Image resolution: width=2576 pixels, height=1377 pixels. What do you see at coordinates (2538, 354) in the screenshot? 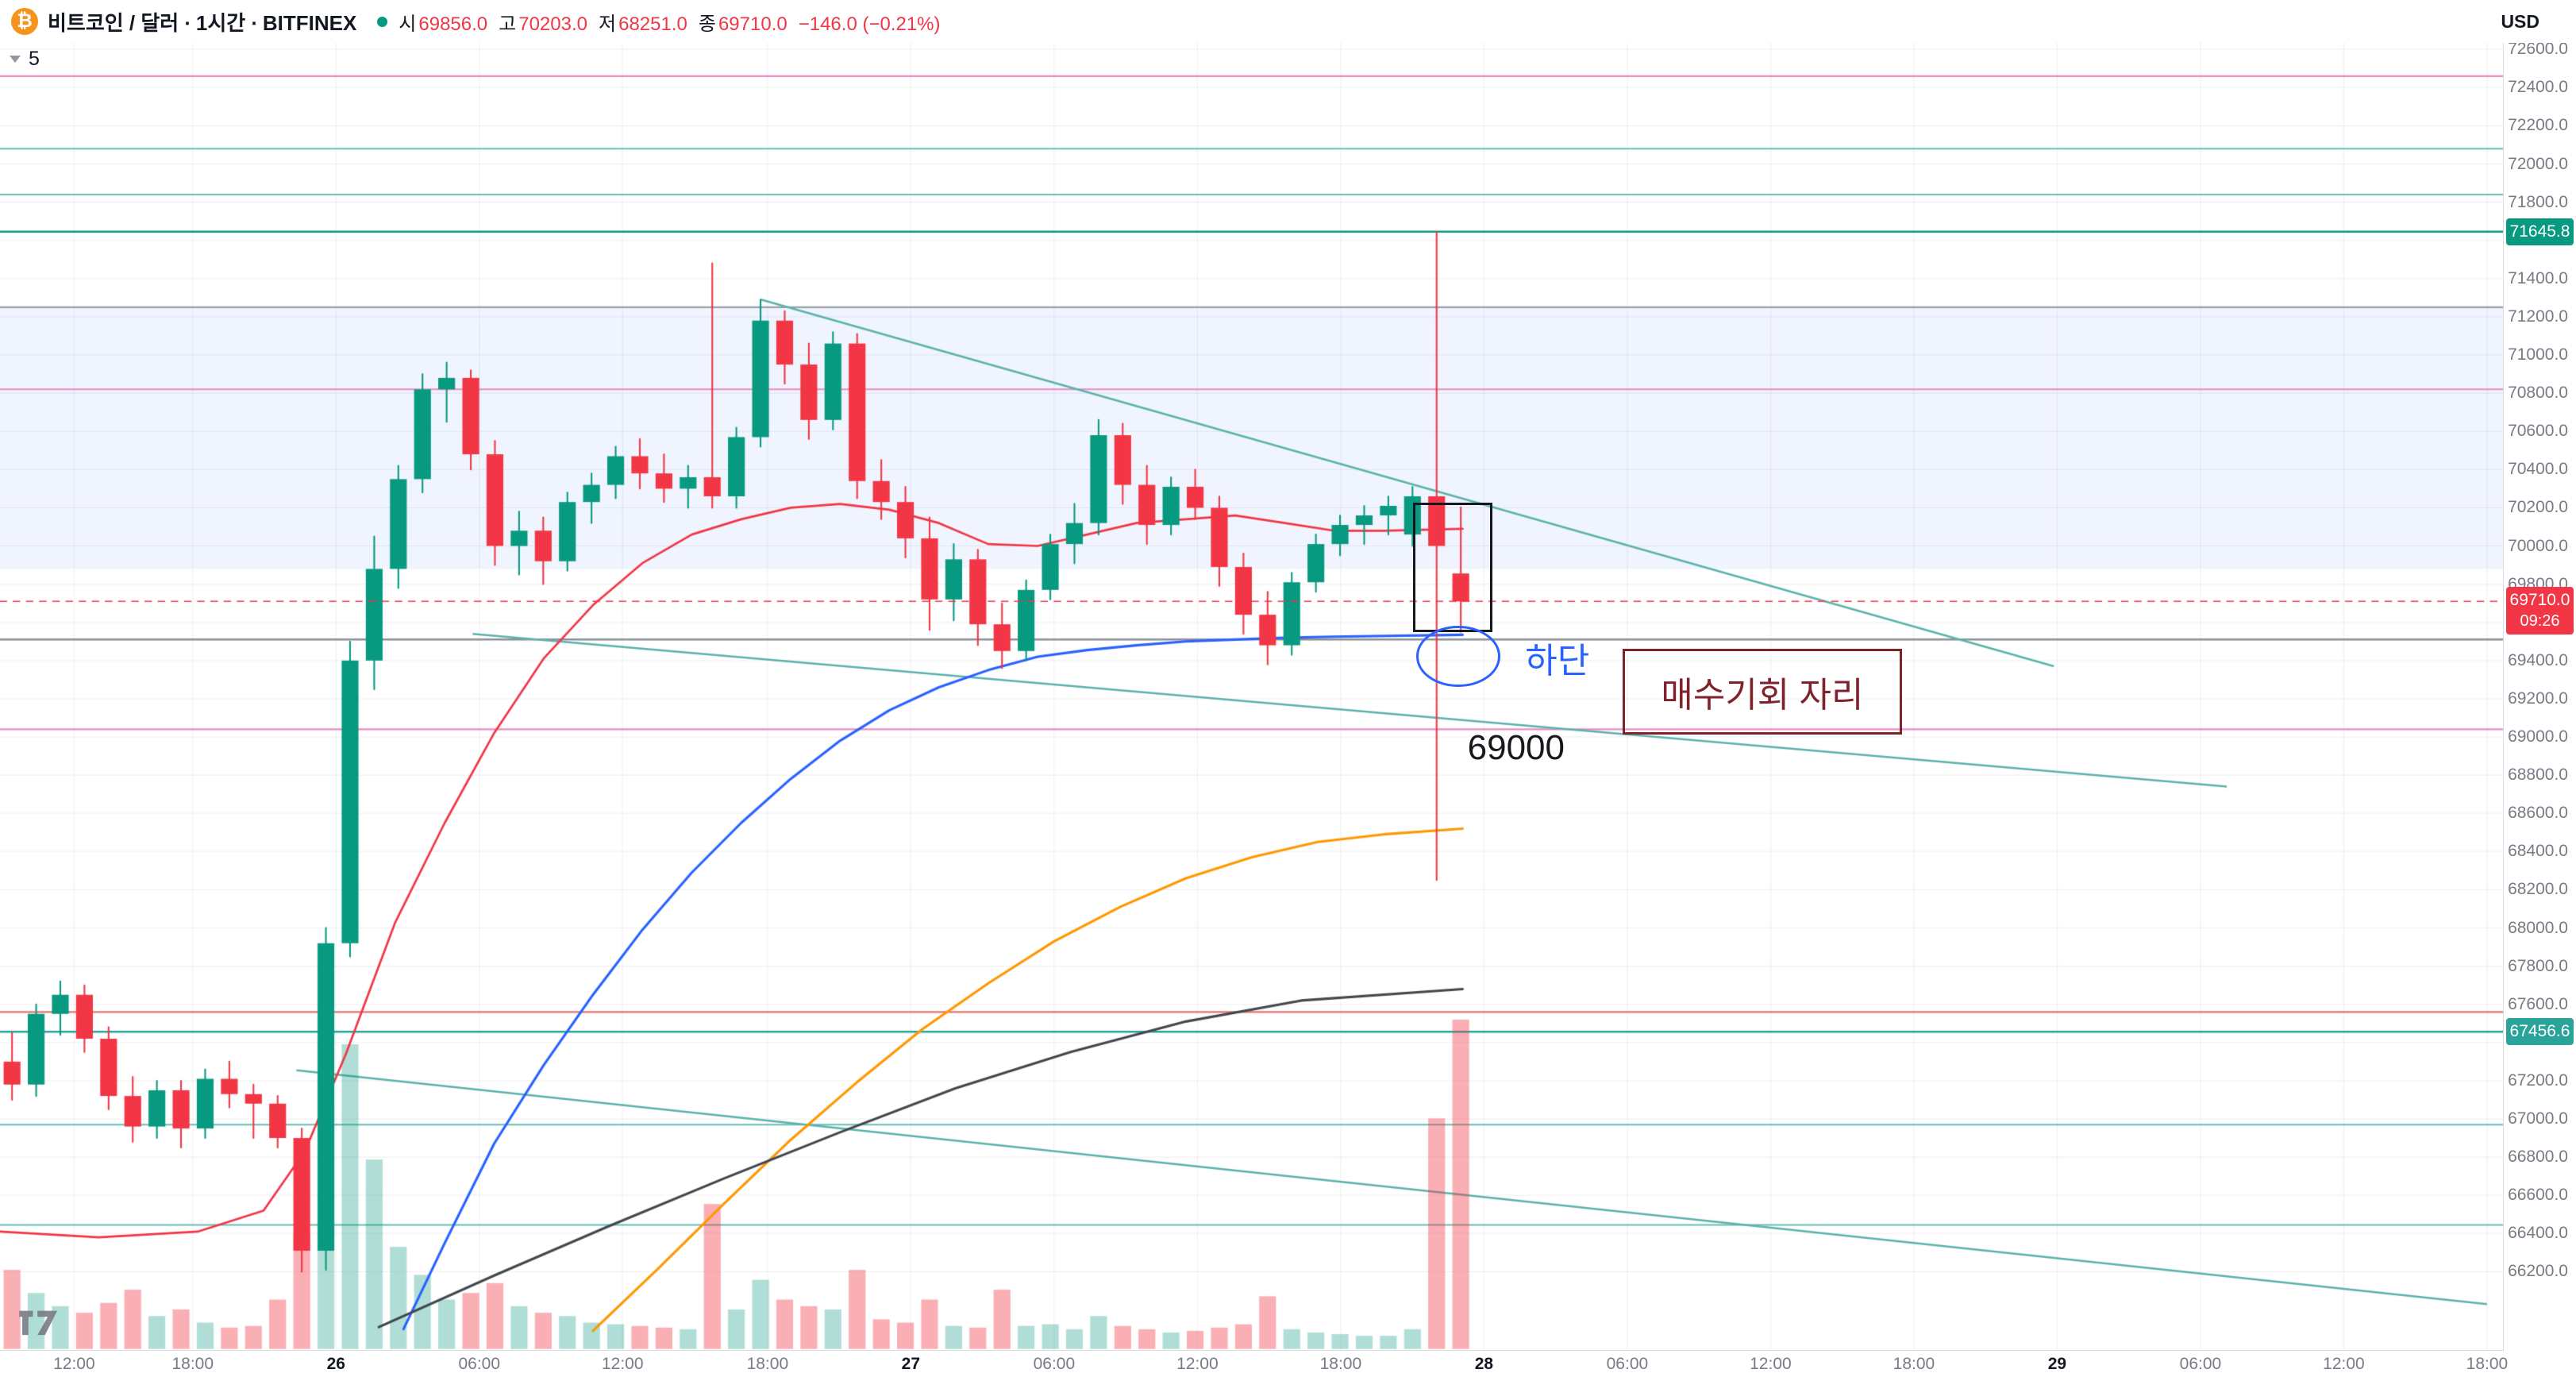
I see `price-tick-label: 71000.0` at bounding box center [2538, 354].